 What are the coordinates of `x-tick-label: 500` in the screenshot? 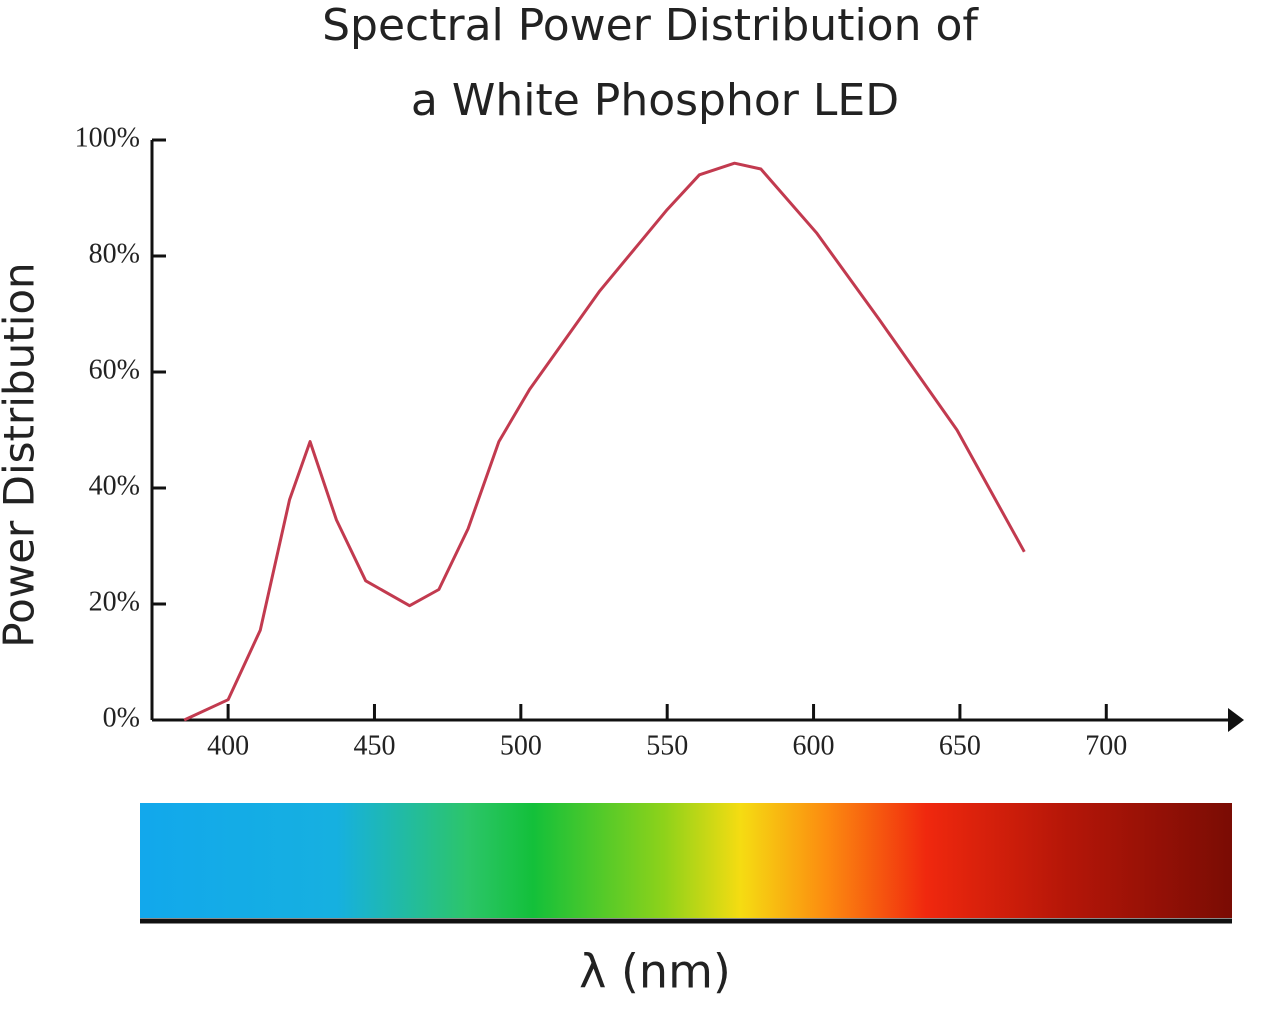 It's located at (521, 745).